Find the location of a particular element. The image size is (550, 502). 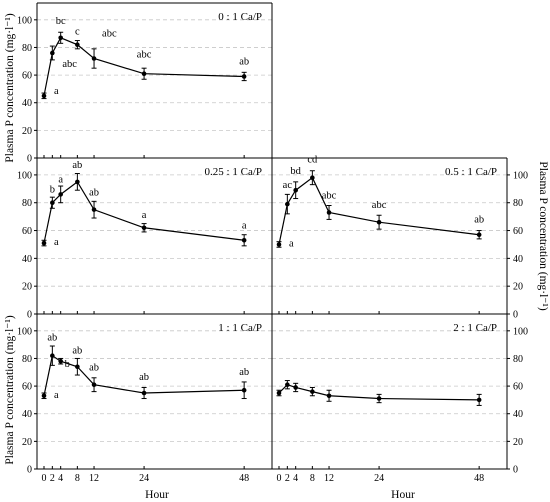

panel-title: 0.25 : 1 Ca/P is located at coordinates (233, 172).